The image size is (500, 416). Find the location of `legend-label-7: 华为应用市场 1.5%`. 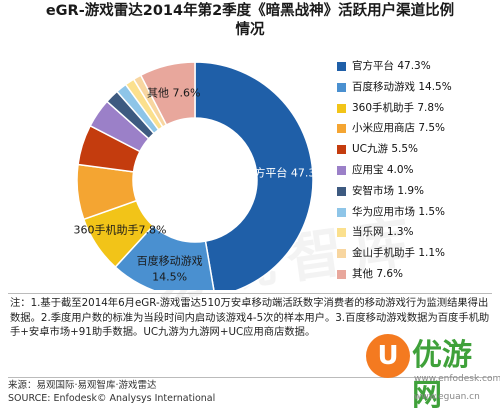

legend-label-7: 华为应用市场 1.5% is located at coordinates (399, 211).